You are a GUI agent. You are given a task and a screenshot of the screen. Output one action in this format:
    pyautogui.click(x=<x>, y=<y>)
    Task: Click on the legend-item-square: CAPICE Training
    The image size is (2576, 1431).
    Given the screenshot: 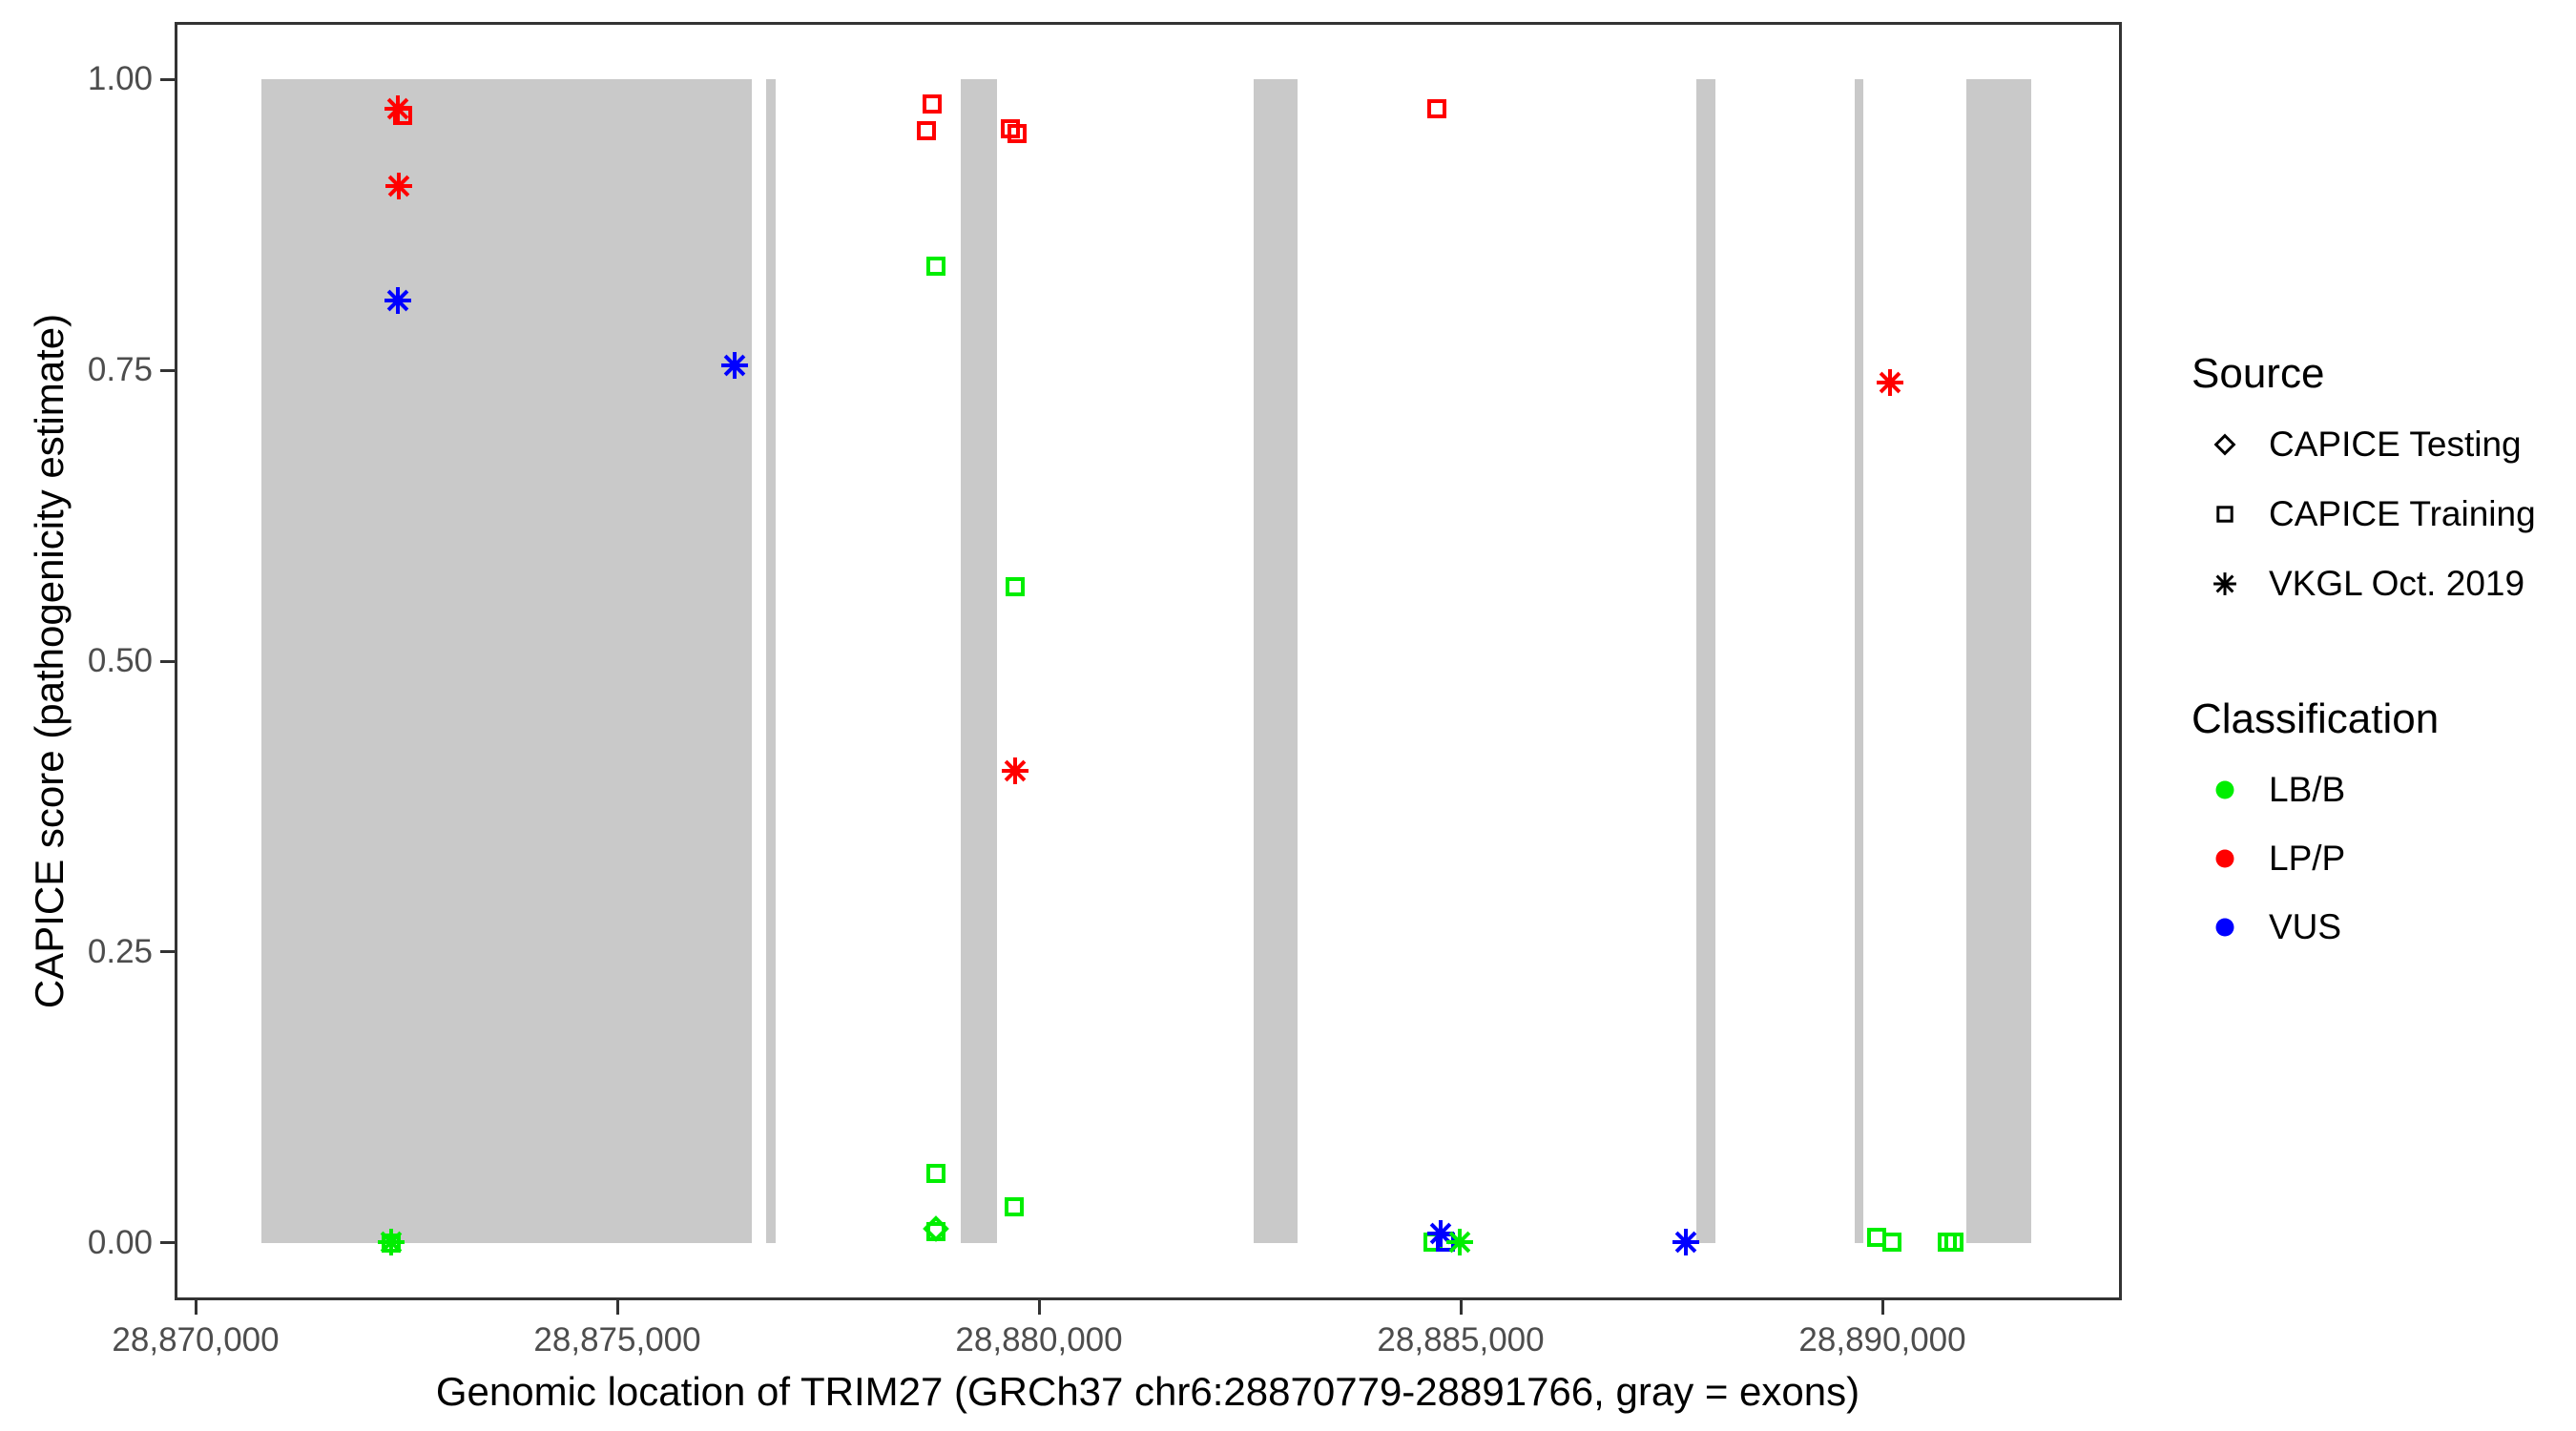 What is the action you would take?
    pyautogui.click(x=2370, y=514)
    